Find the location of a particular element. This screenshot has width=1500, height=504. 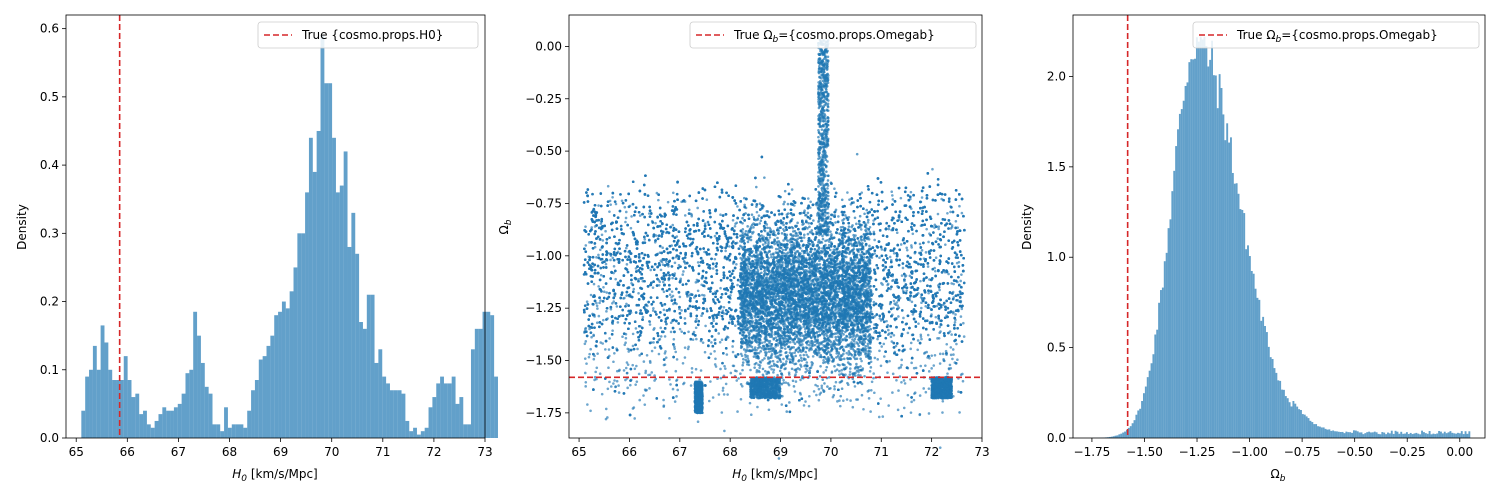

x-tick-label: 72 is located at coordinates (433, 452).